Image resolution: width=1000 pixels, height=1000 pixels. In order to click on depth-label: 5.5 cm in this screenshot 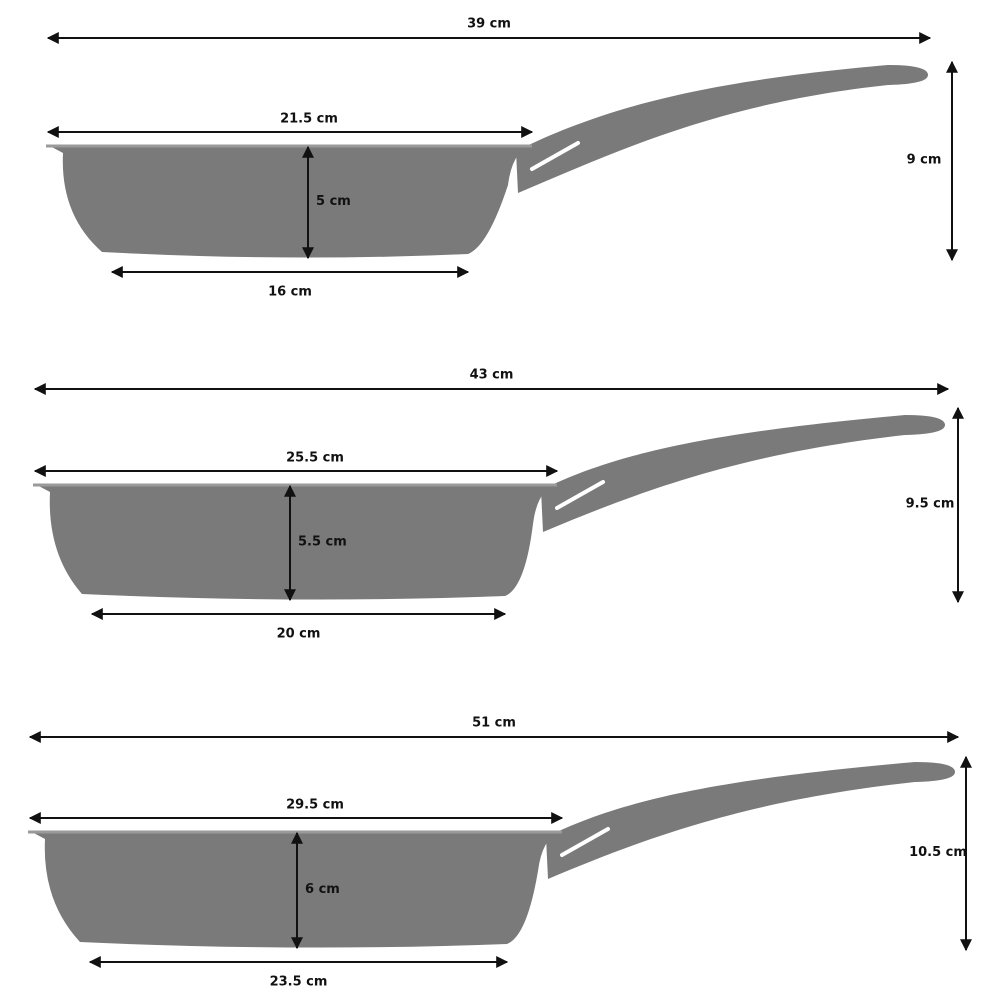, I will do `click(322, 542)`.